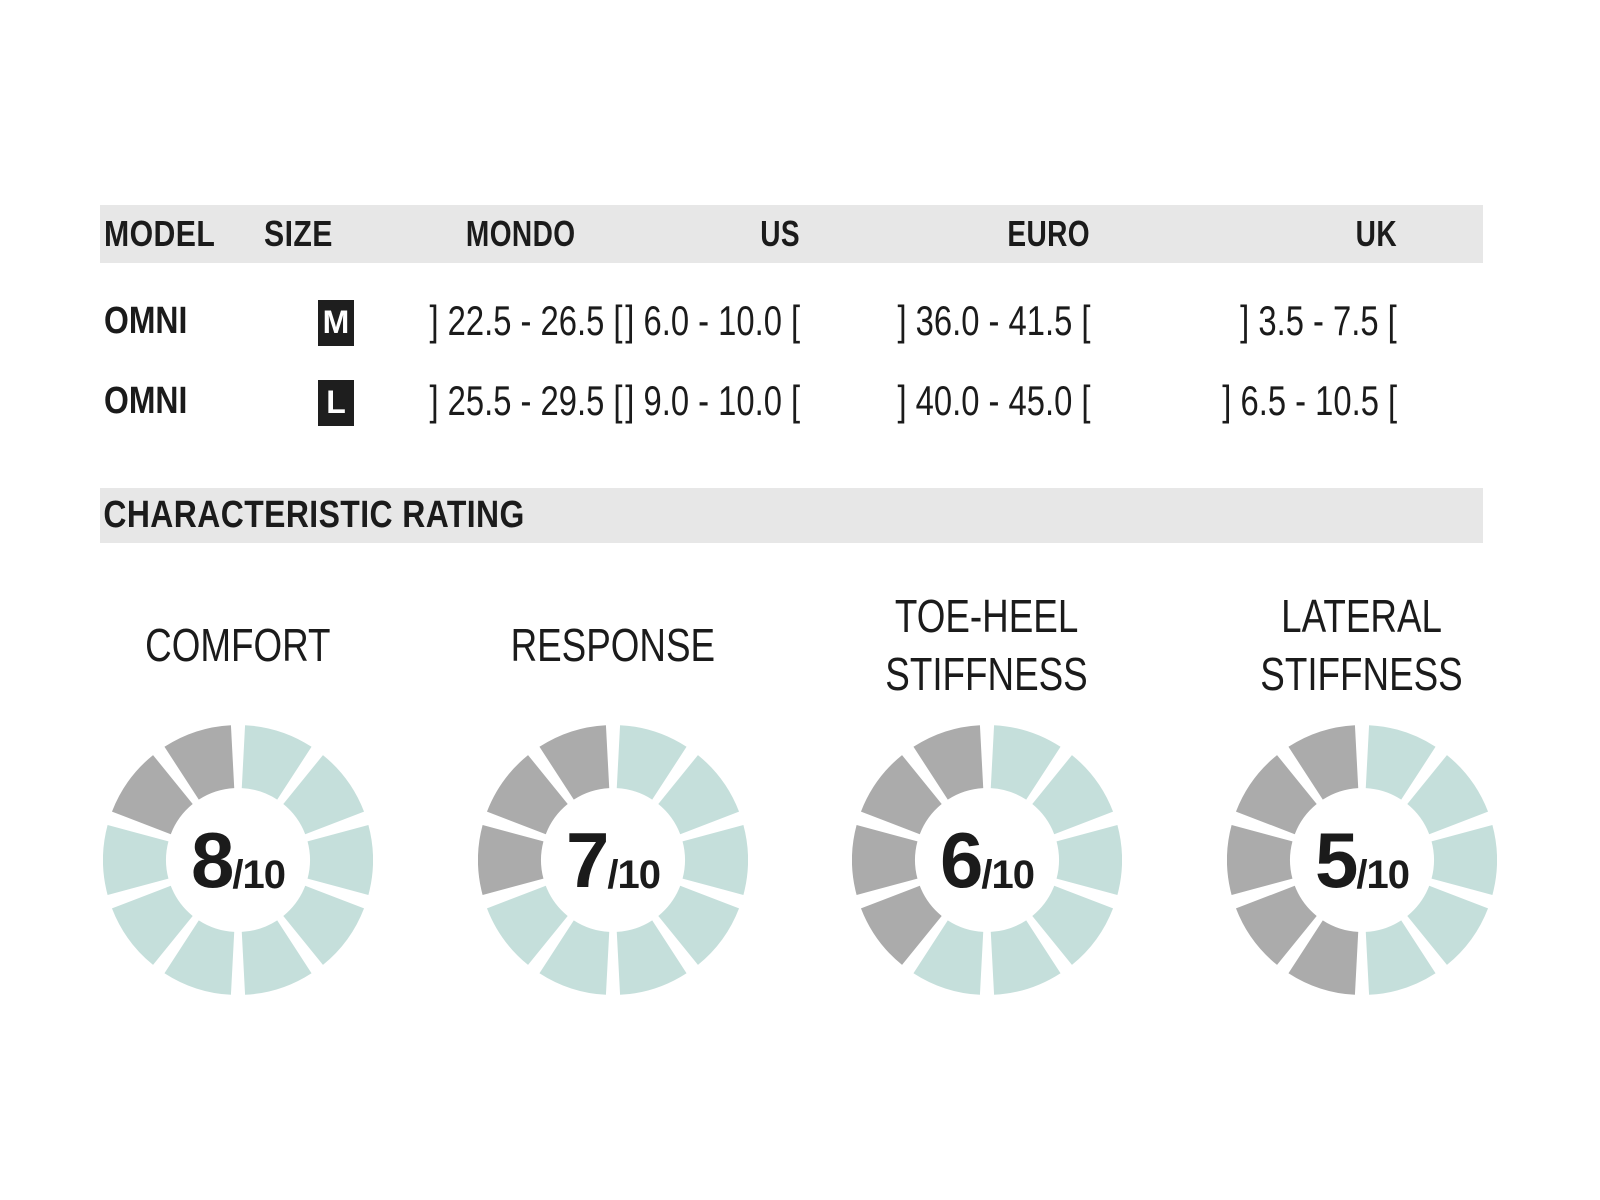 The height and width of the screenshot is (1200, 1600). I want to click on column-header-model: MODEL, so click(180, 234).